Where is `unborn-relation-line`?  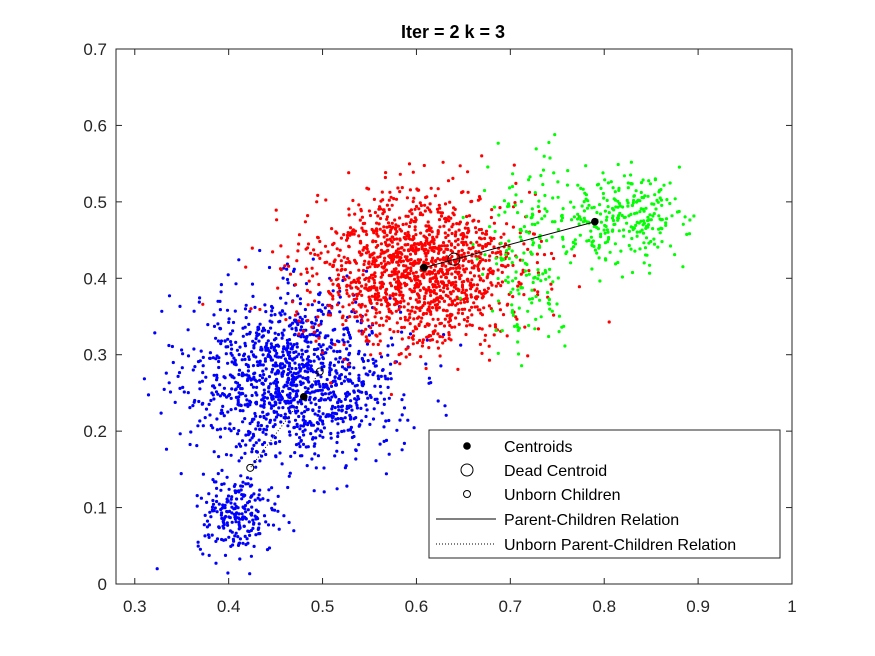
unborn-relation-line is located at coordinates (312, 384).